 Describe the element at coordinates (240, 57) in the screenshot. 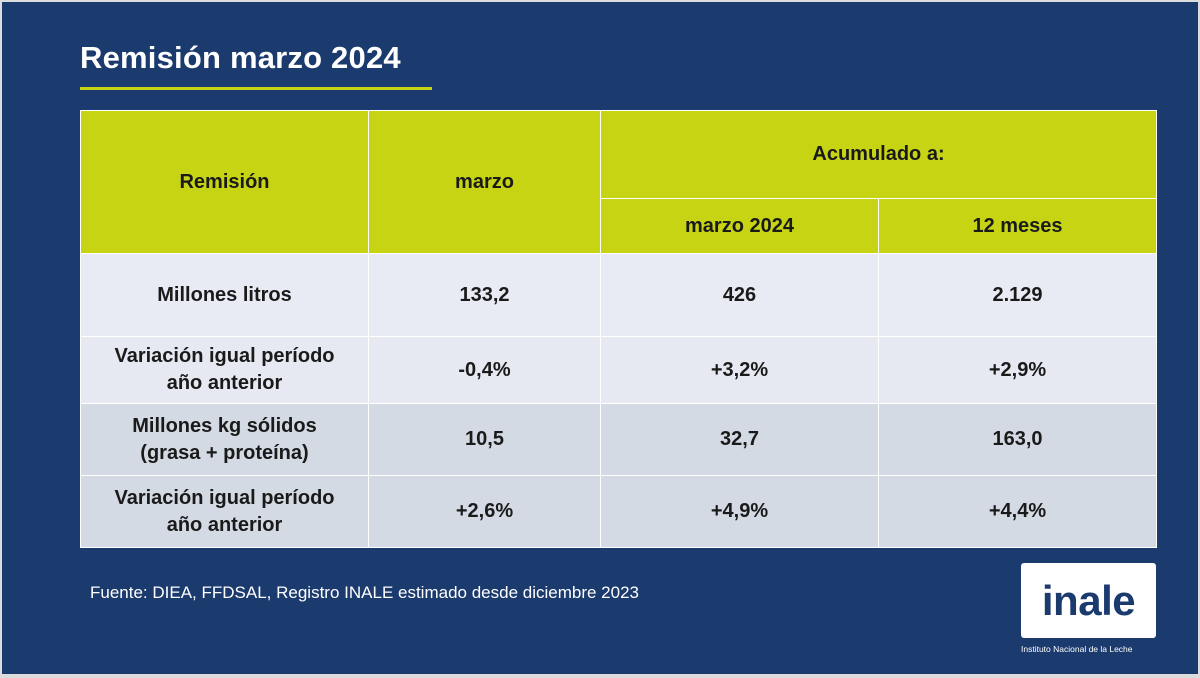

I see `page-title: Remisión marzo 2024` at that location.